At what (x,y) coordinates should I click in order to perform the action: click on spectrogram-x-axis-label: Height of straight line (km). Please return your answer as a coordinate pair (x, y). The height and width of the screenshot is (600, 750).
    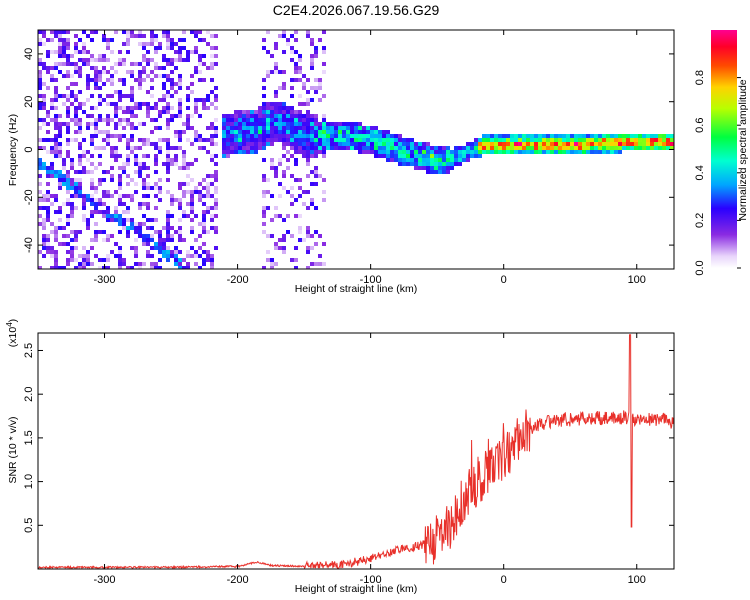
    Looking at the image, I should click on (356, 289).